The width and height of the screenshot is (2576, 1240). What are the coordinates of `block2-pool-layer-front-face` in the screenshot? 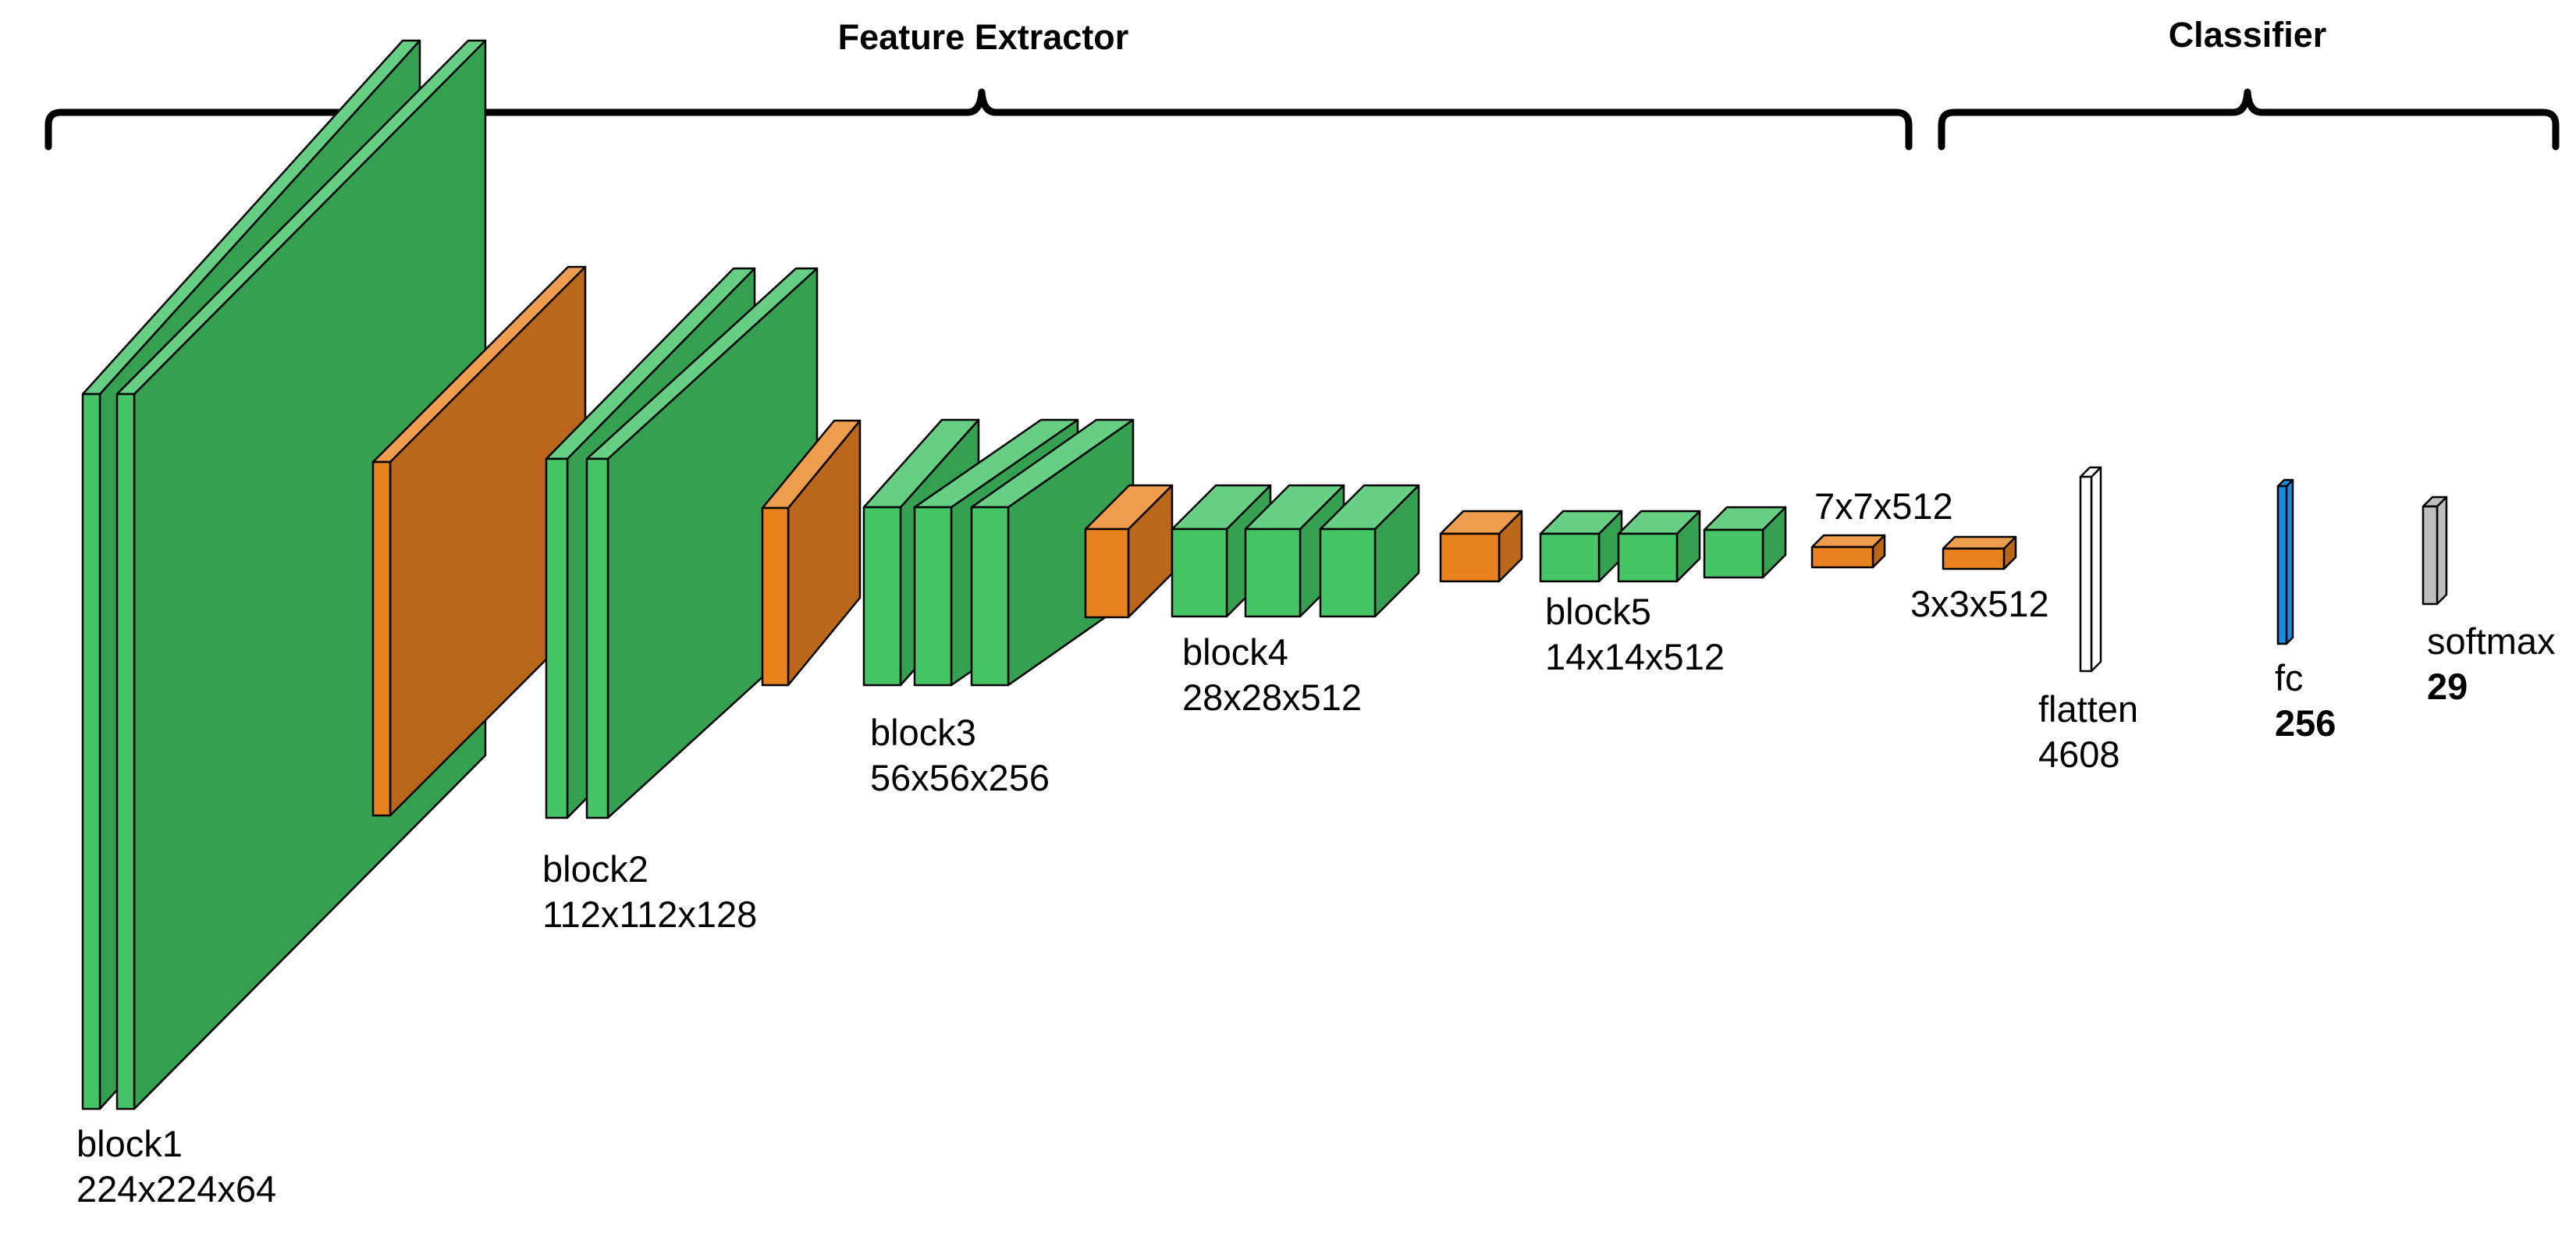 It's located at (775, 596).